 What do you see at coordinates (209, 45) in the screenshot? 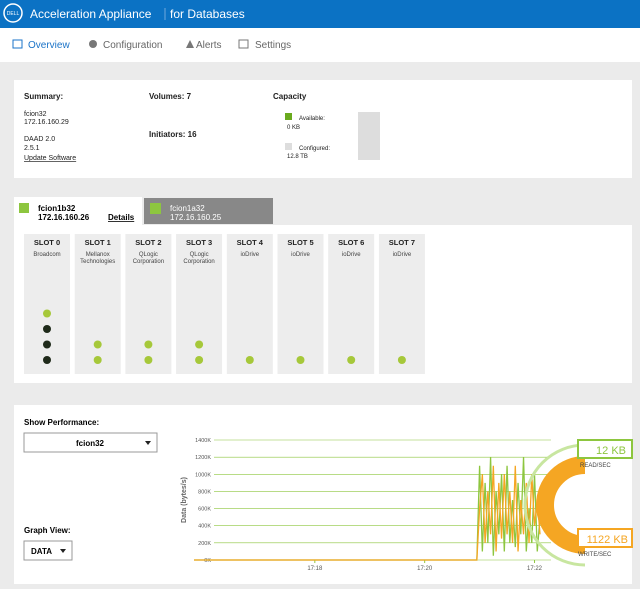
I see `nav-tab: Alerts` at bounding box center [209, 45].